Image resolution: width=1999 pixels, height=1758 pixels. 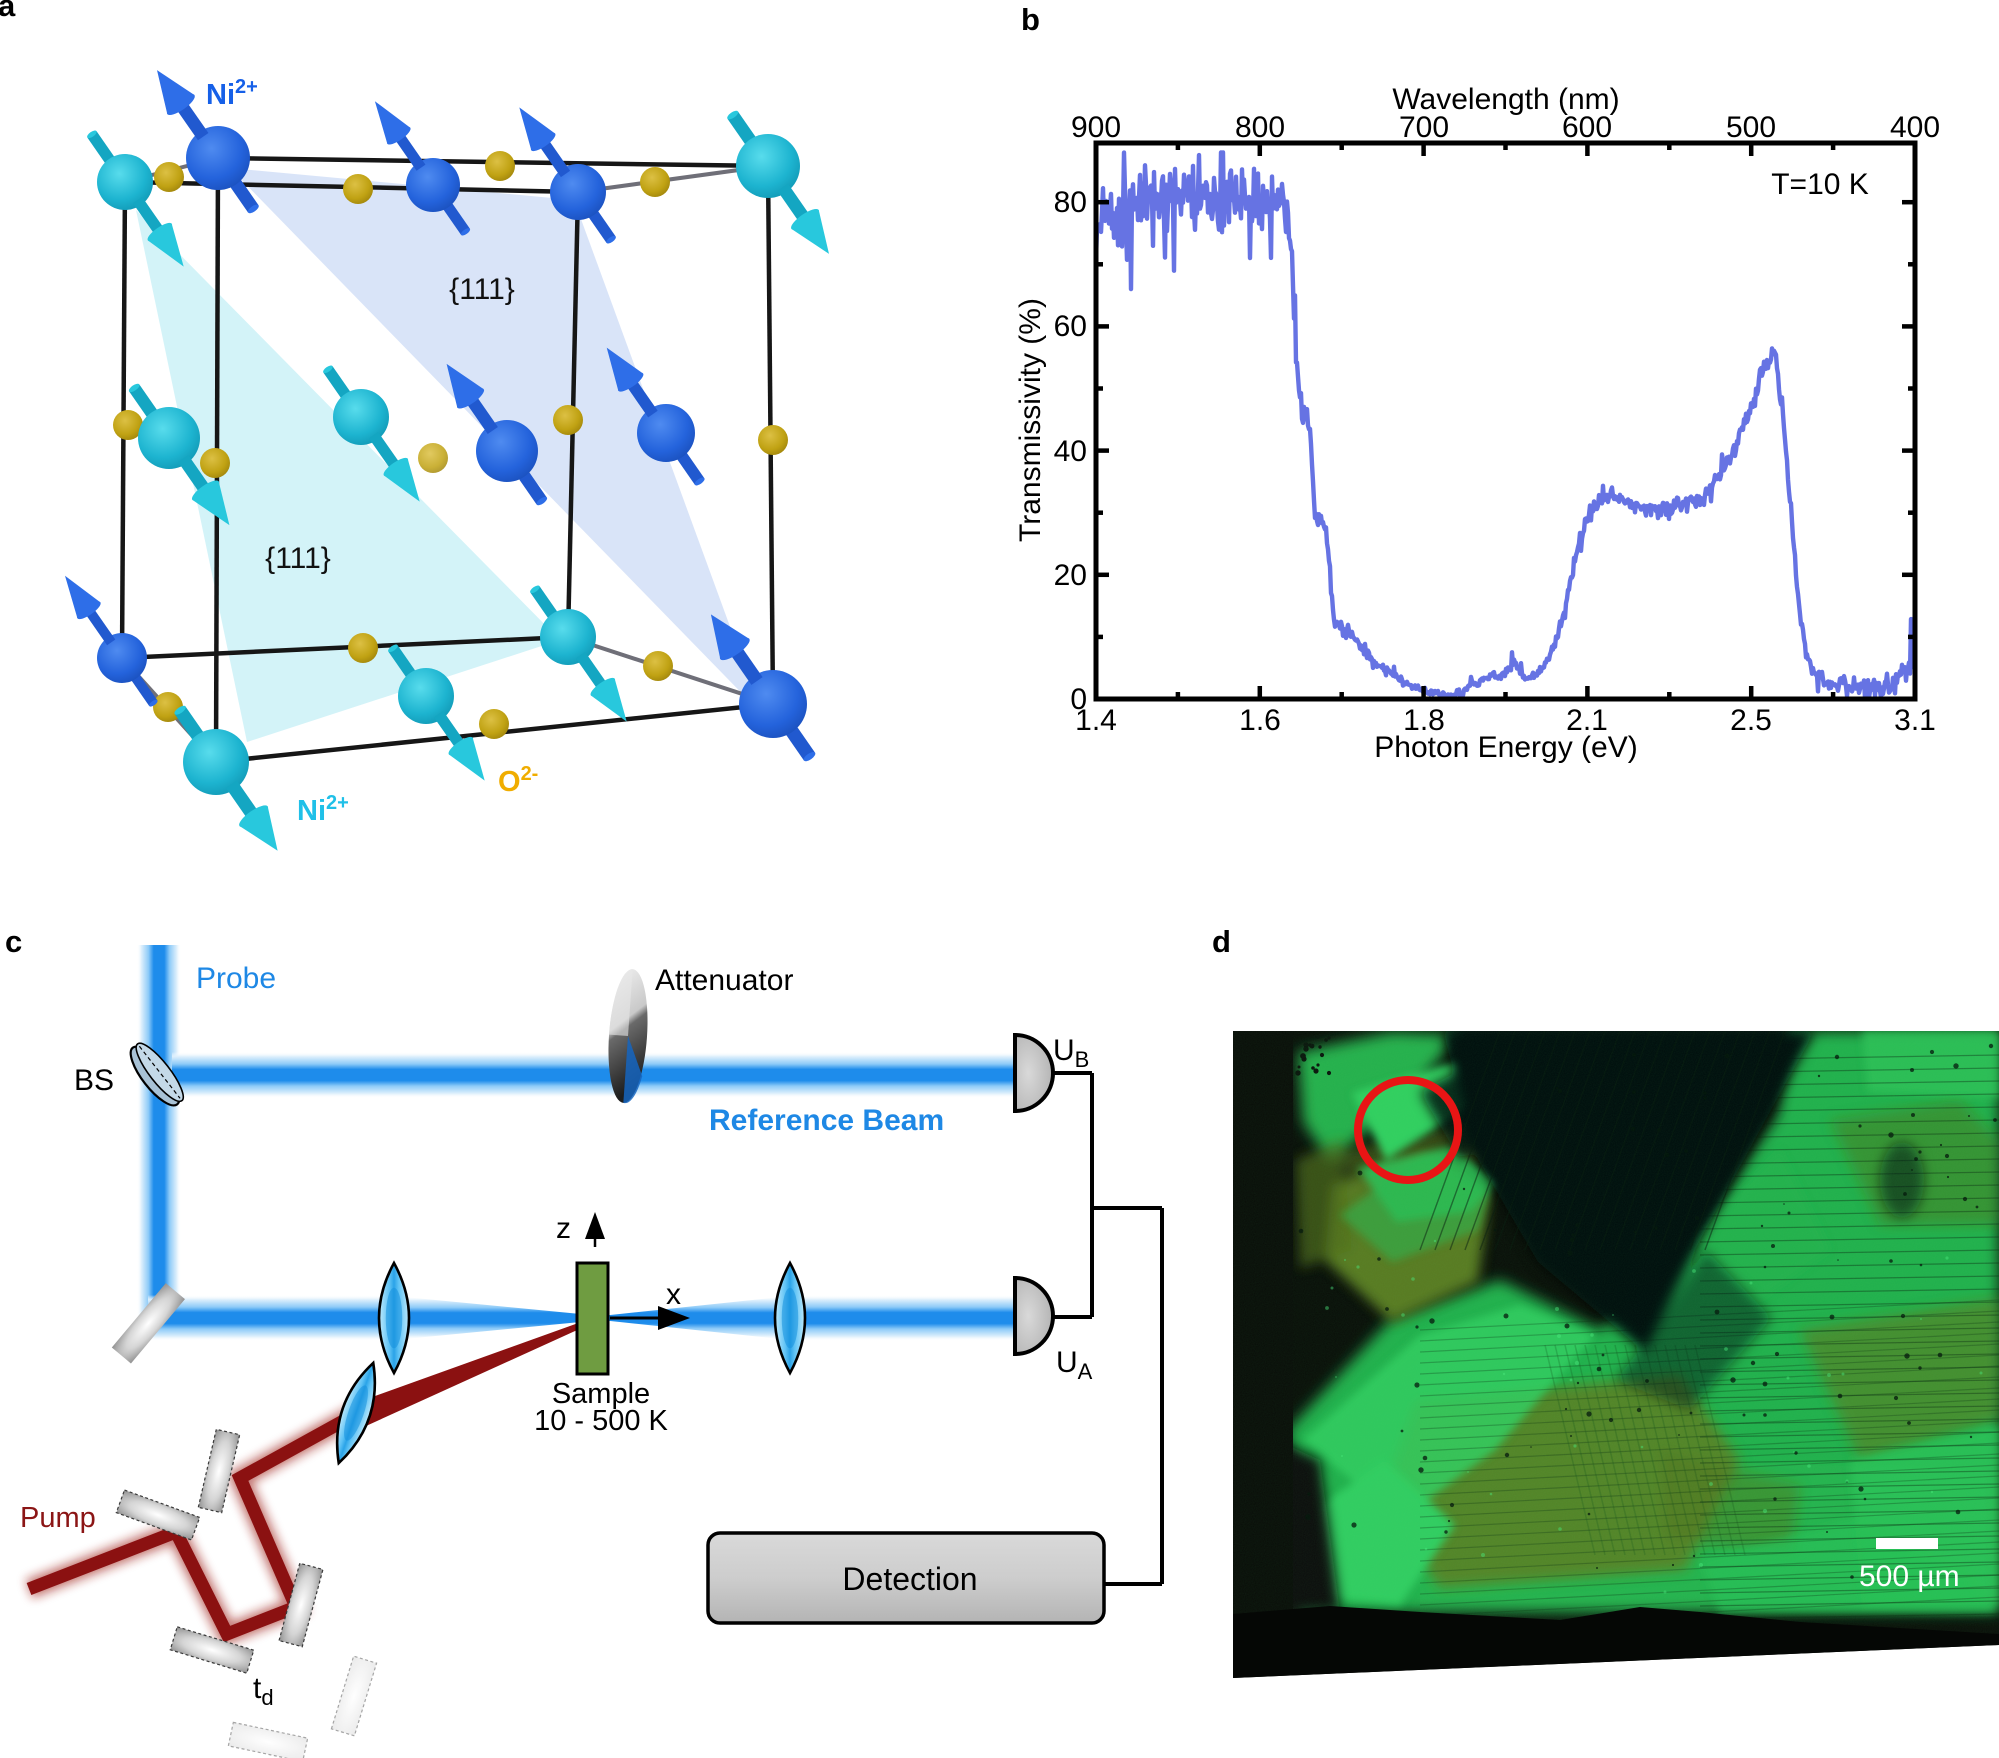 I want to click on svg-text: 1.6, so click(x=1260, y=720).